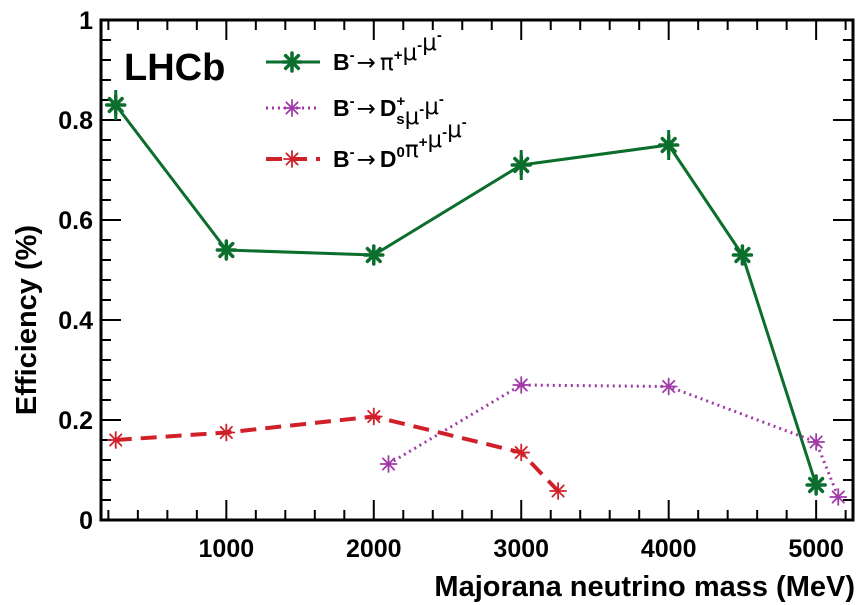  Describe the element at coordinates (669, 549) in the screenshot. I see `x-tick-label: 4000` at that location.